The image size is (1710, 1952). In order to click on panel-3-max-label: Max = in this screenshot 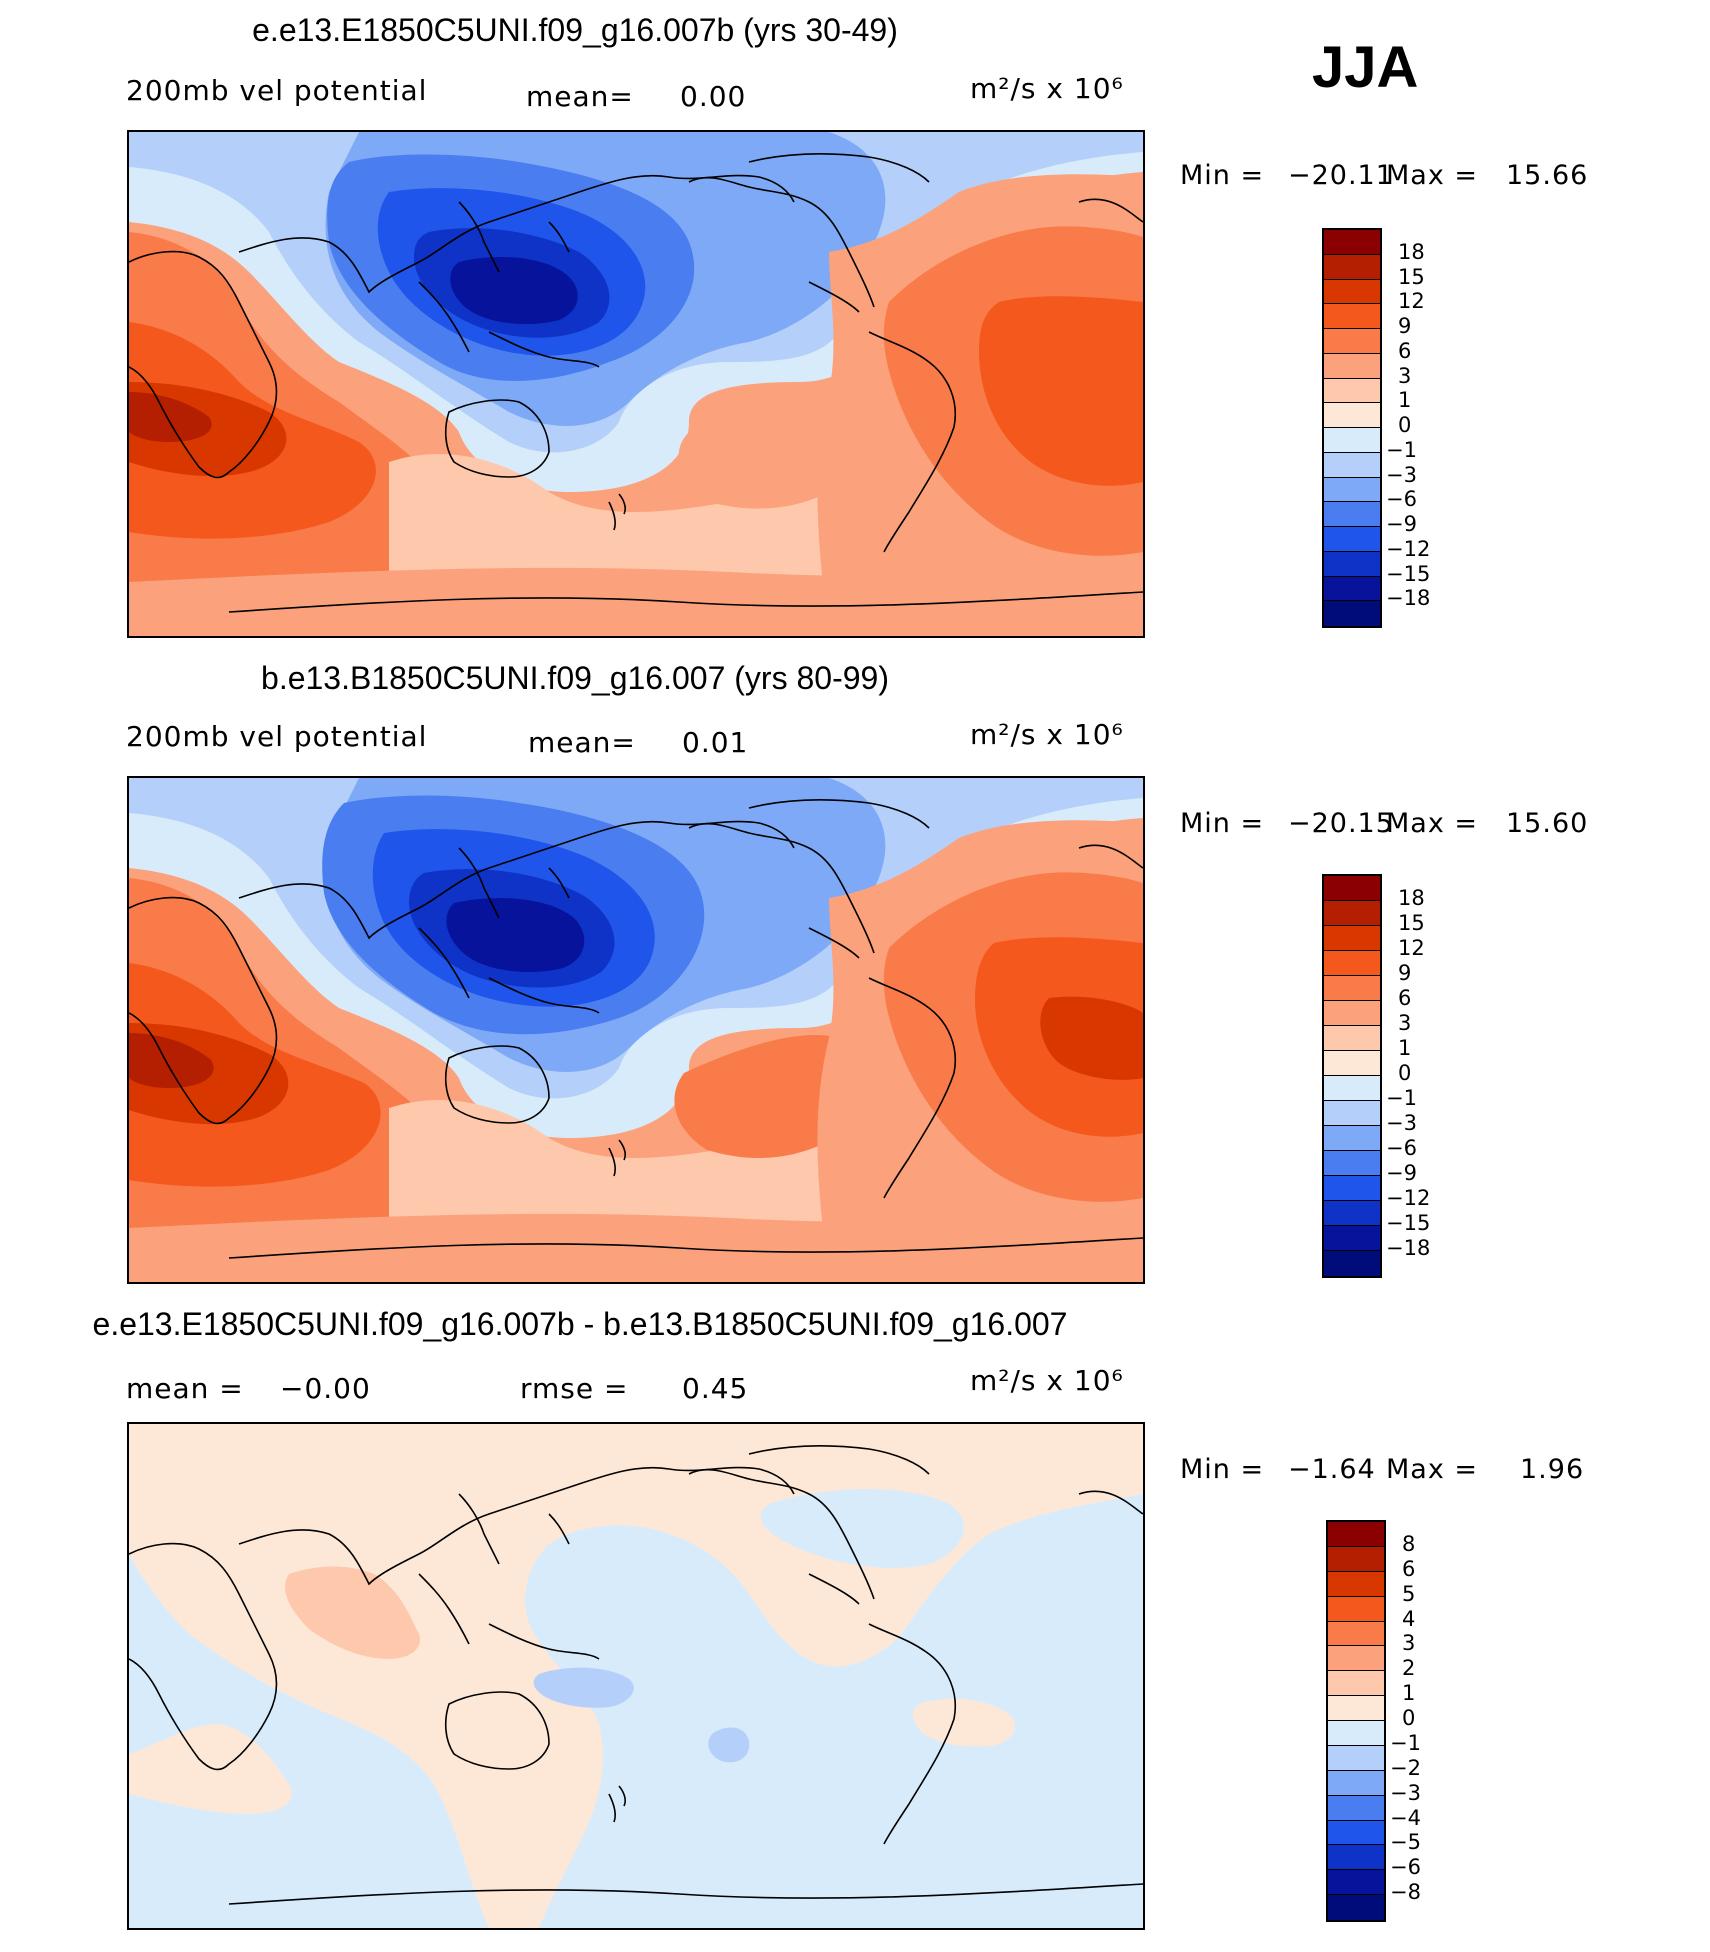, I will do `click(1432, 1469)`.